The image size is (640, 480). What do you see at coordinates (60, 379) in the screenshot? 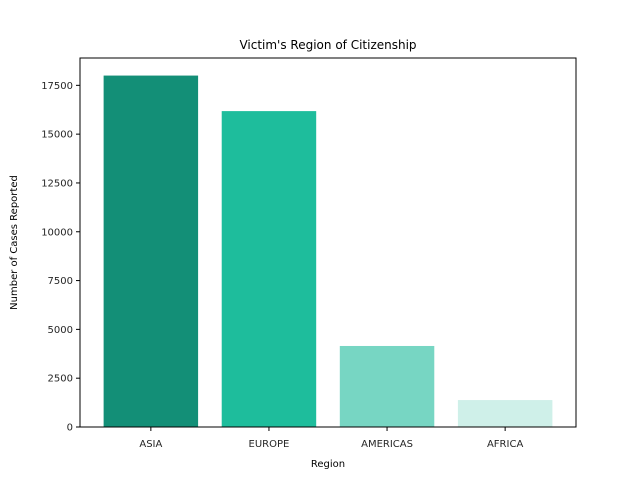
I see `y-tick-label: 2500` at bounding box center [60, 379].